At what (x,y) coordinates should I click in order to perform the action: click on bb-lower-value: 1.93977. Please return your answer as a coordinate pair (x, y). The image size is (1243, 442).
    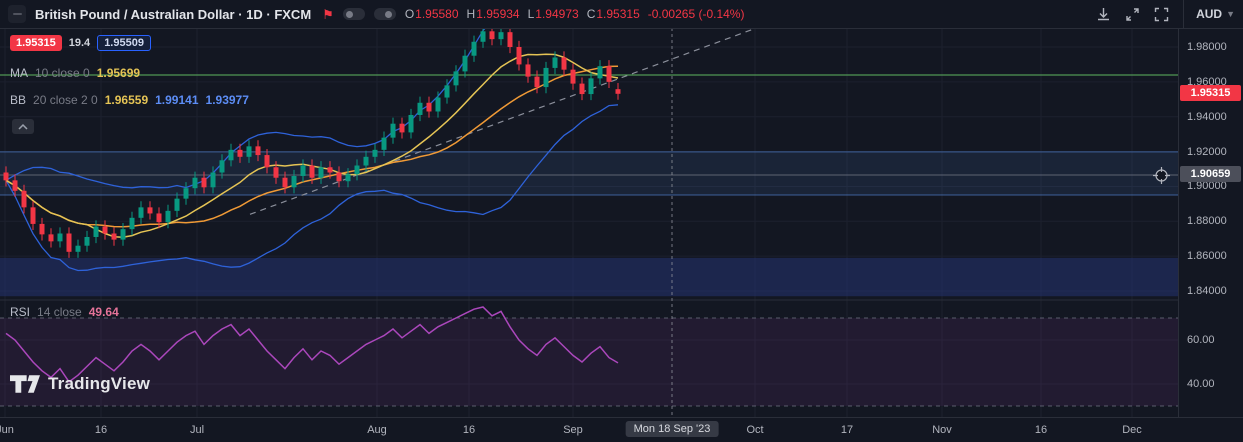
    Looking at the image, I should click on (227, 100).